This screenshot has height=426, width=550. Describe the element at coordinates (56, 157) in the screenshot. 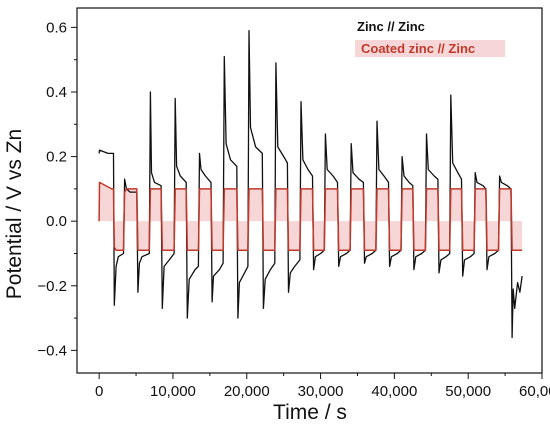

I see `y-tick-label: 0.2` at that location.